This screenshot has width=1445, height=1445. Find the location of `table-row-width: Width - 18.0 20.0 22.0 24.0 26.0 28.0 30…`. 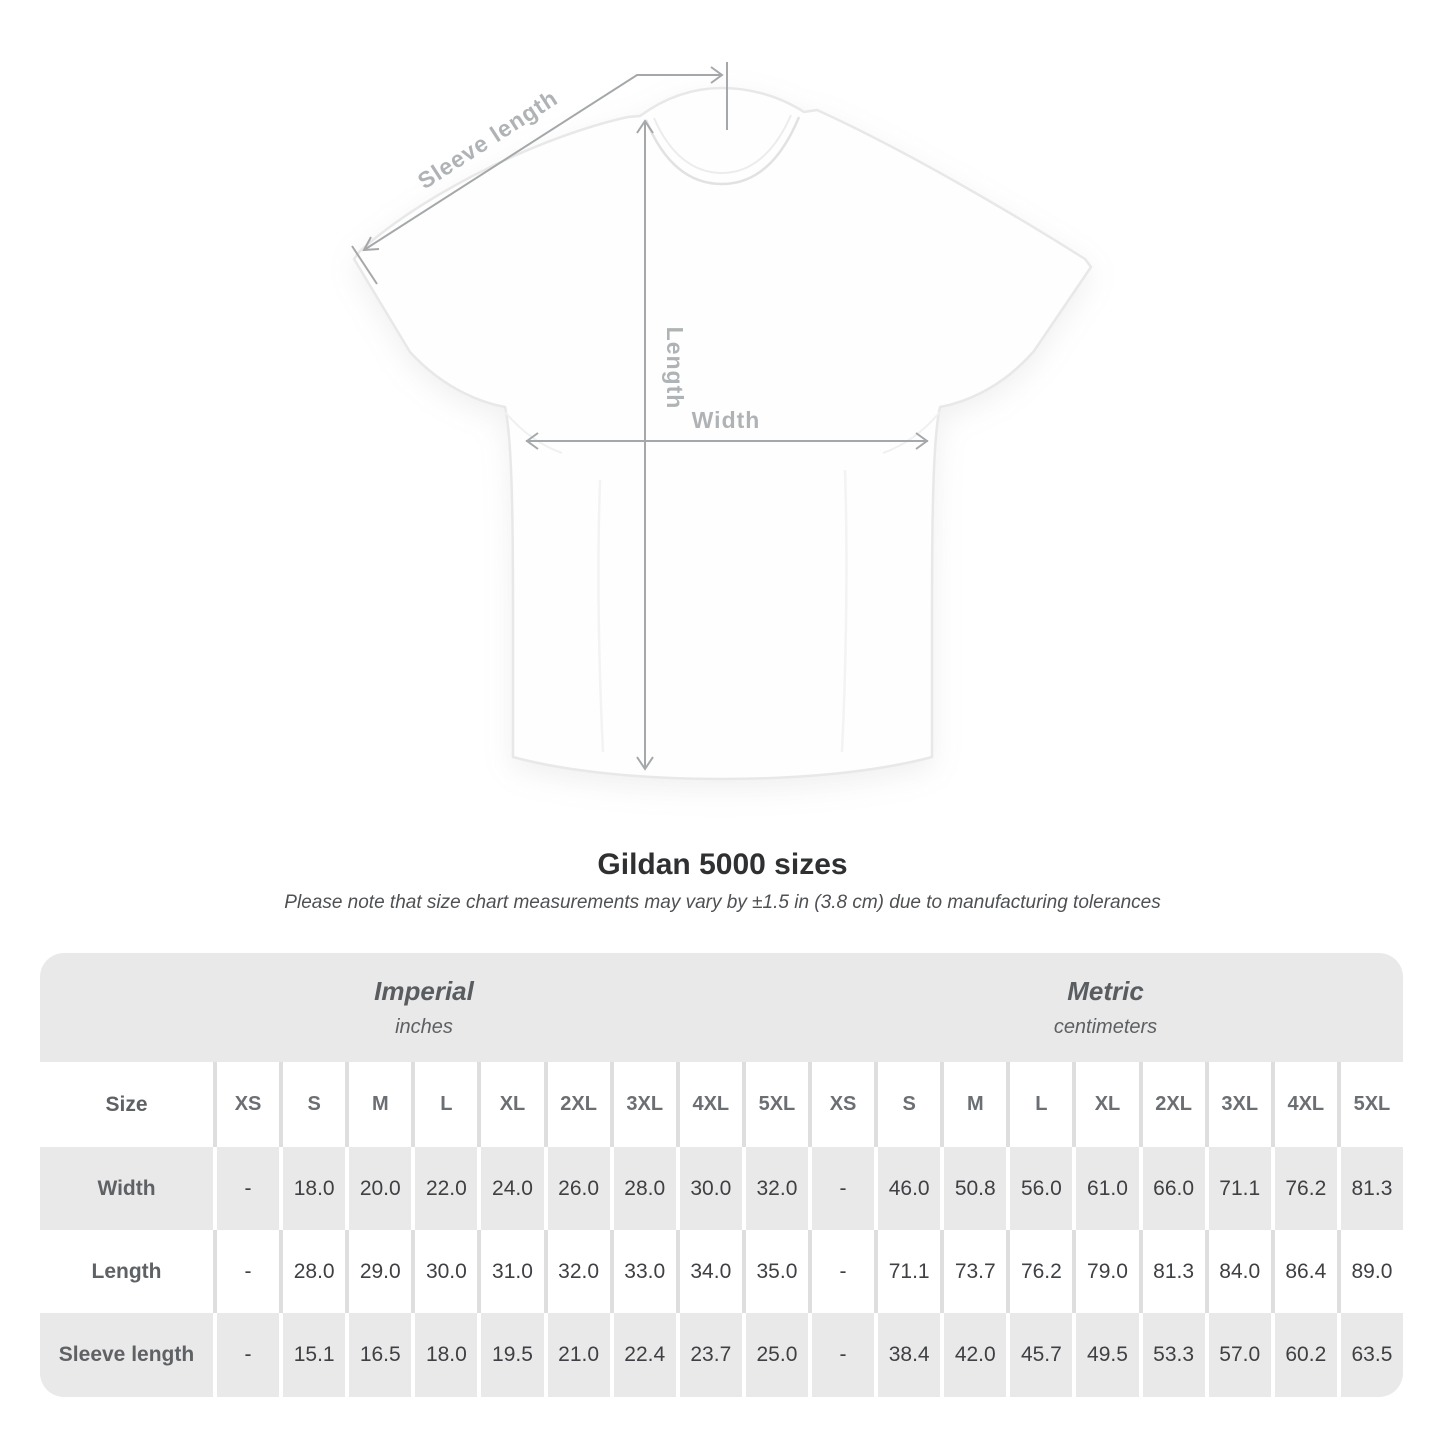

table-row-width: Width - 18.0 20.0 22.0 24.0 26.0 28.0 30… is located at coordinates (721, 1188).